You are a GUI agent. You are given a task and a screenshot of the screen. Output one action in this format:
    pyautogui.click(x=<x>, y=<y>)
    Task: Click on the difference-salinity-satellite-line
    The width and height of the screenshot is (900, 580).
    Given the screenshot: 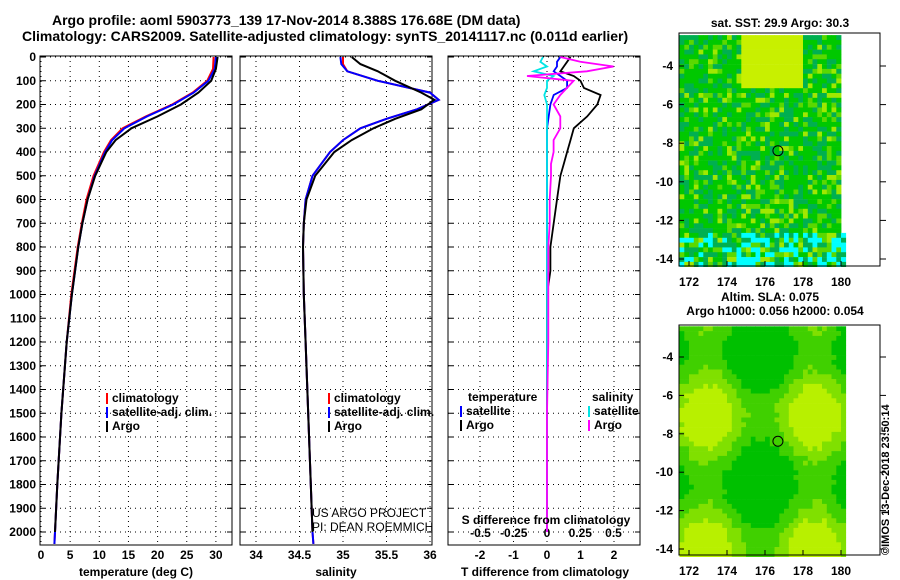 What is the action you would take?
    pyautogui.click(x=543, y=294)
    